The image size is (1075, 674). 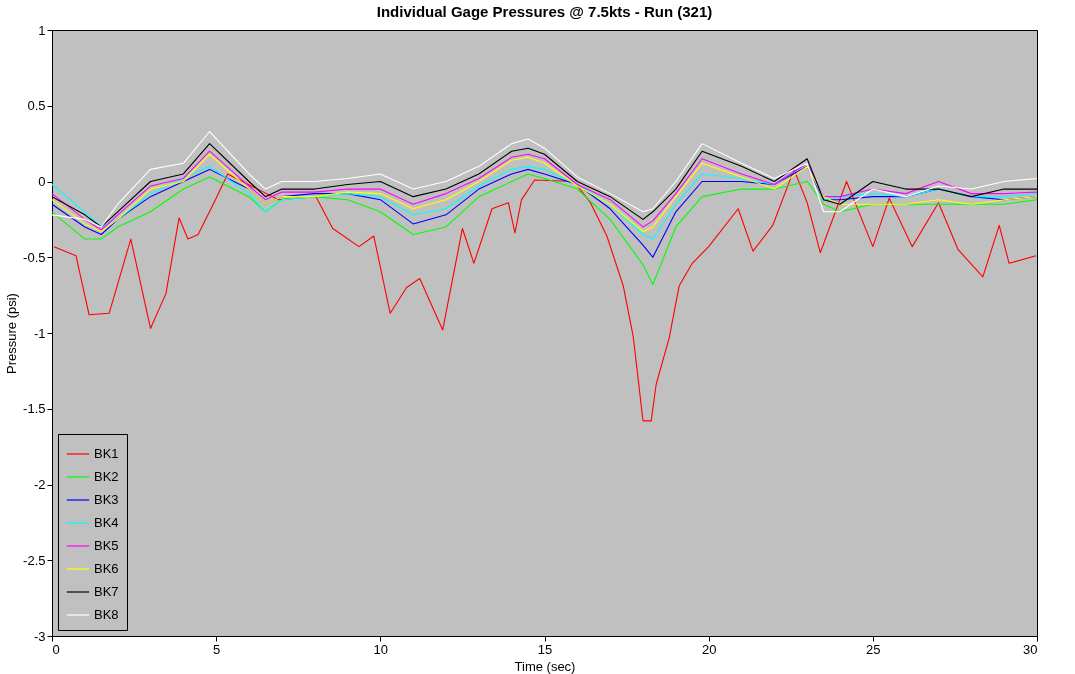 What do you see at coordinates (106, 499) in the screenshot?
I see `legend-label: BK3` at bounding box center [106, 499].